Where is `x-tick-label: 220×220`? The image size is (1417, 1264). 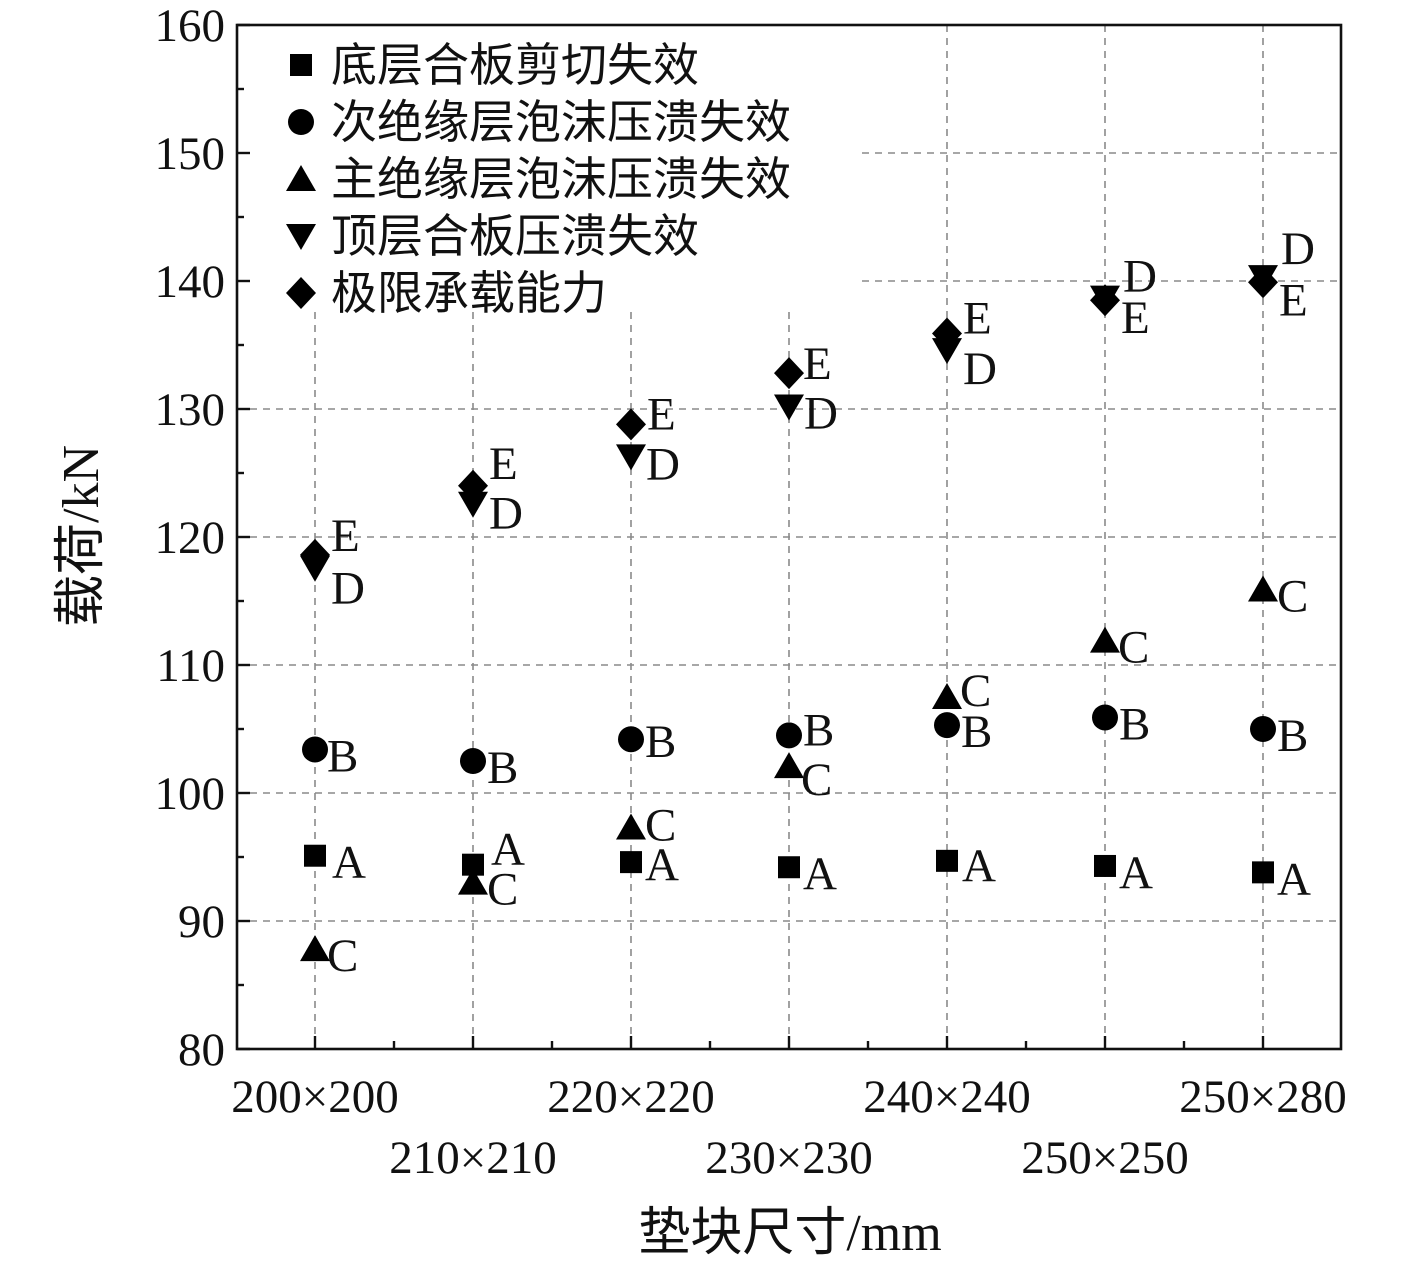 x-tick-label: 220×220 is located at coordinates (631, 1097).